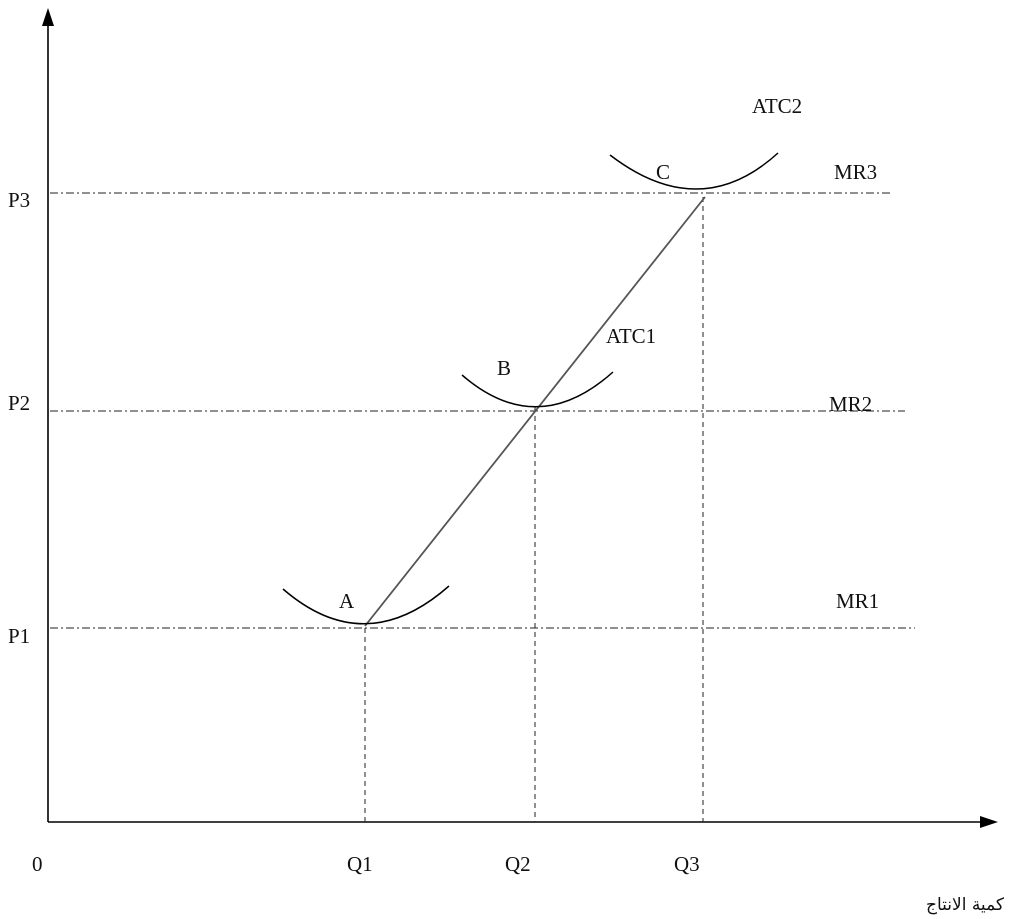 The height and width of the screenshot is (919, 1012). Describe the element at coordinates (855, 172) in the screenshot. I see `mr-label-3: MR3` at that location.